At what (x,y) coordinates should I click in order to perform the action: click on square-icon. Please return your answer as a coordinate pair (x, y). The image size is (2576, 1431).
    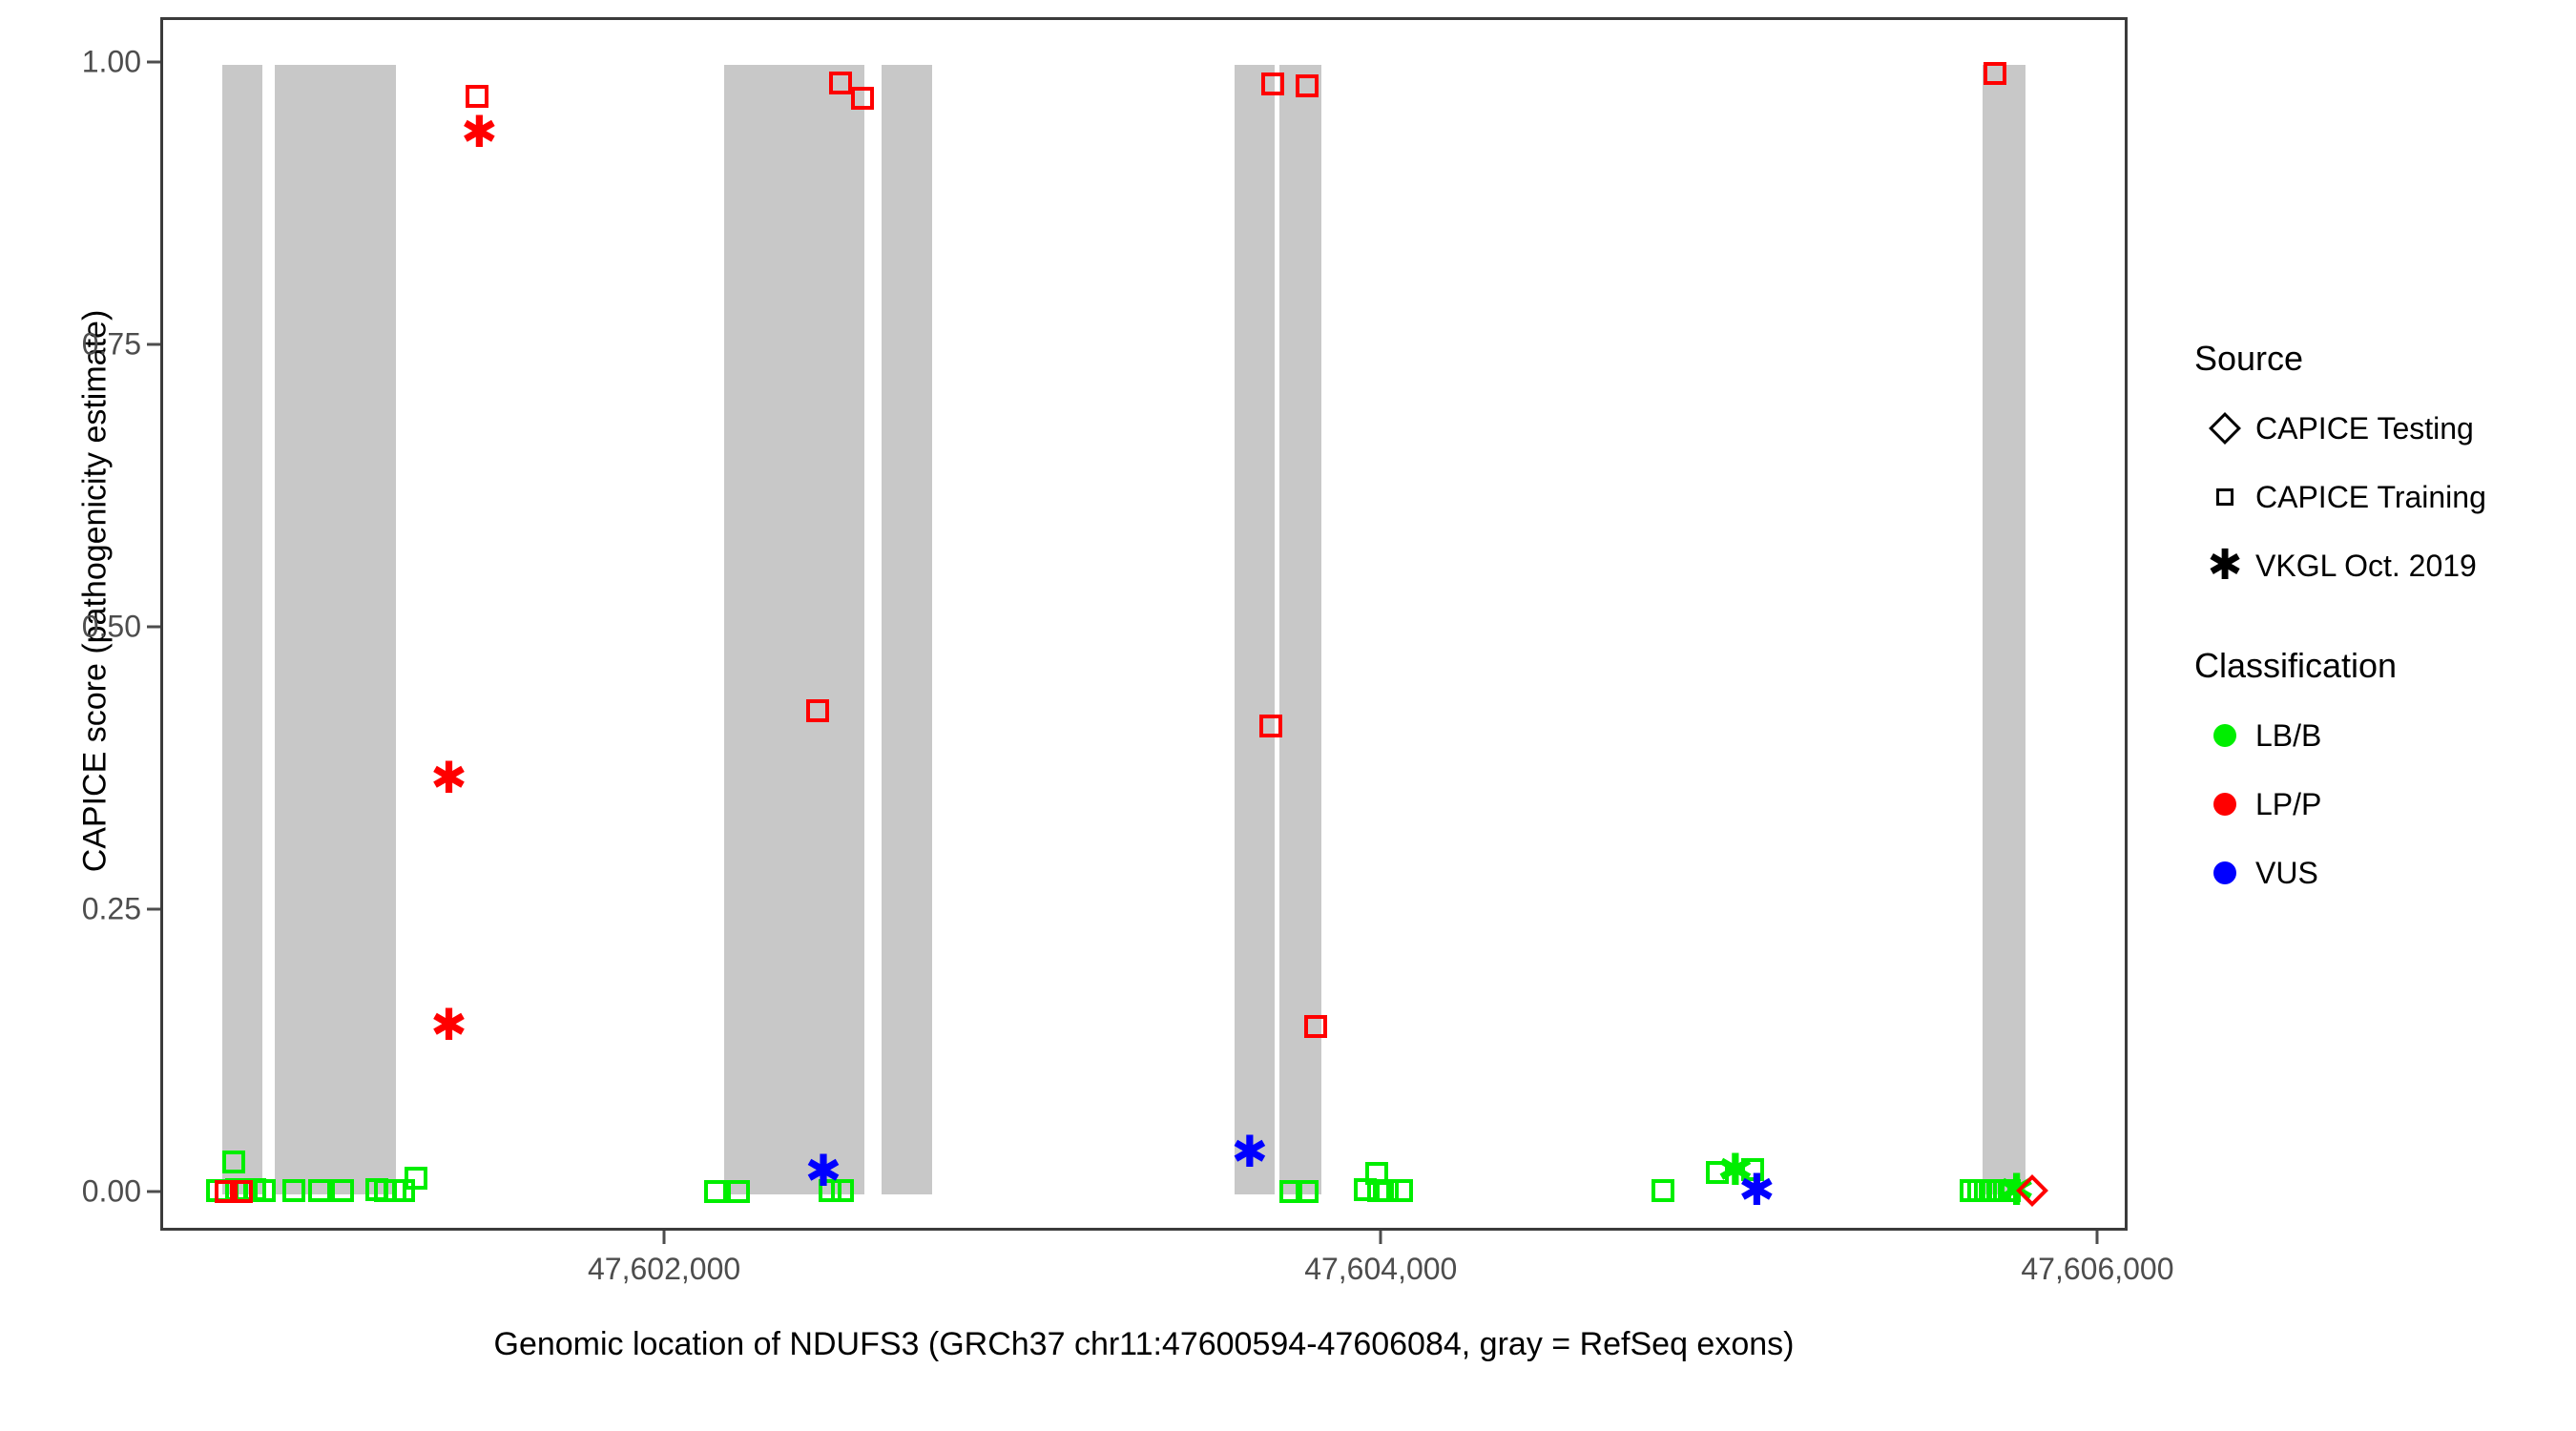
    Looking at the image, I should click on (2224, 497).